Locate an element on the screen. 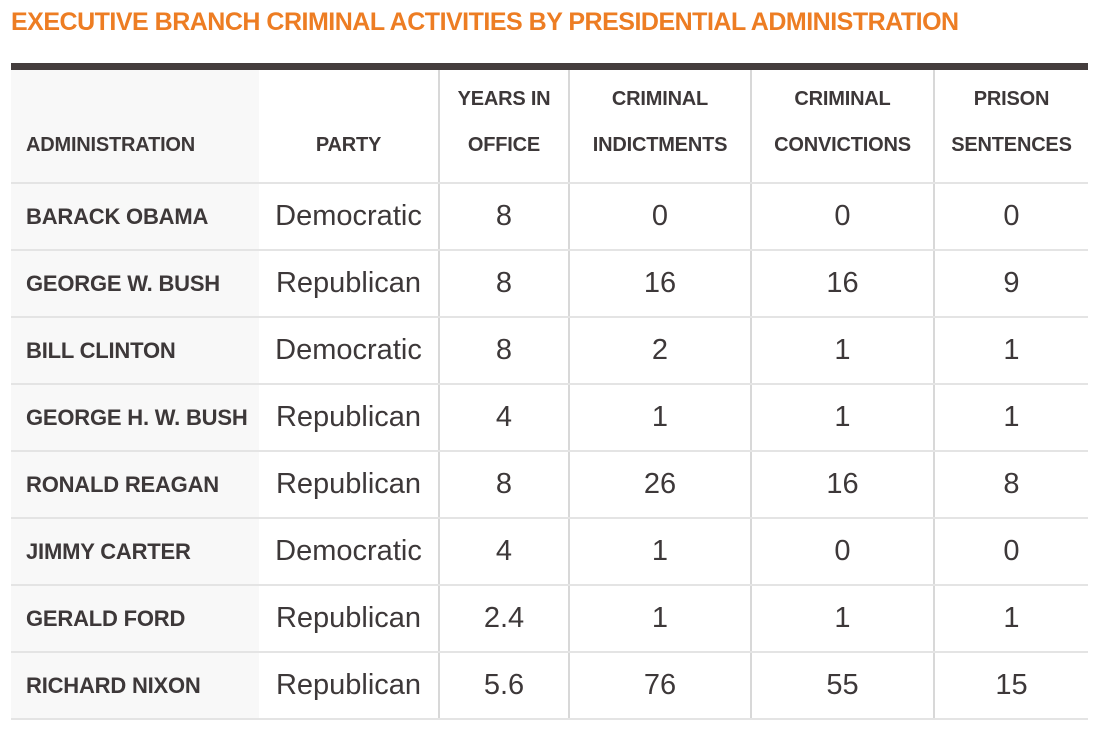 This screenshot has height=752, width=1099. cell-administration: GEORGE W. BUSH is located at coordinates (135, 284).